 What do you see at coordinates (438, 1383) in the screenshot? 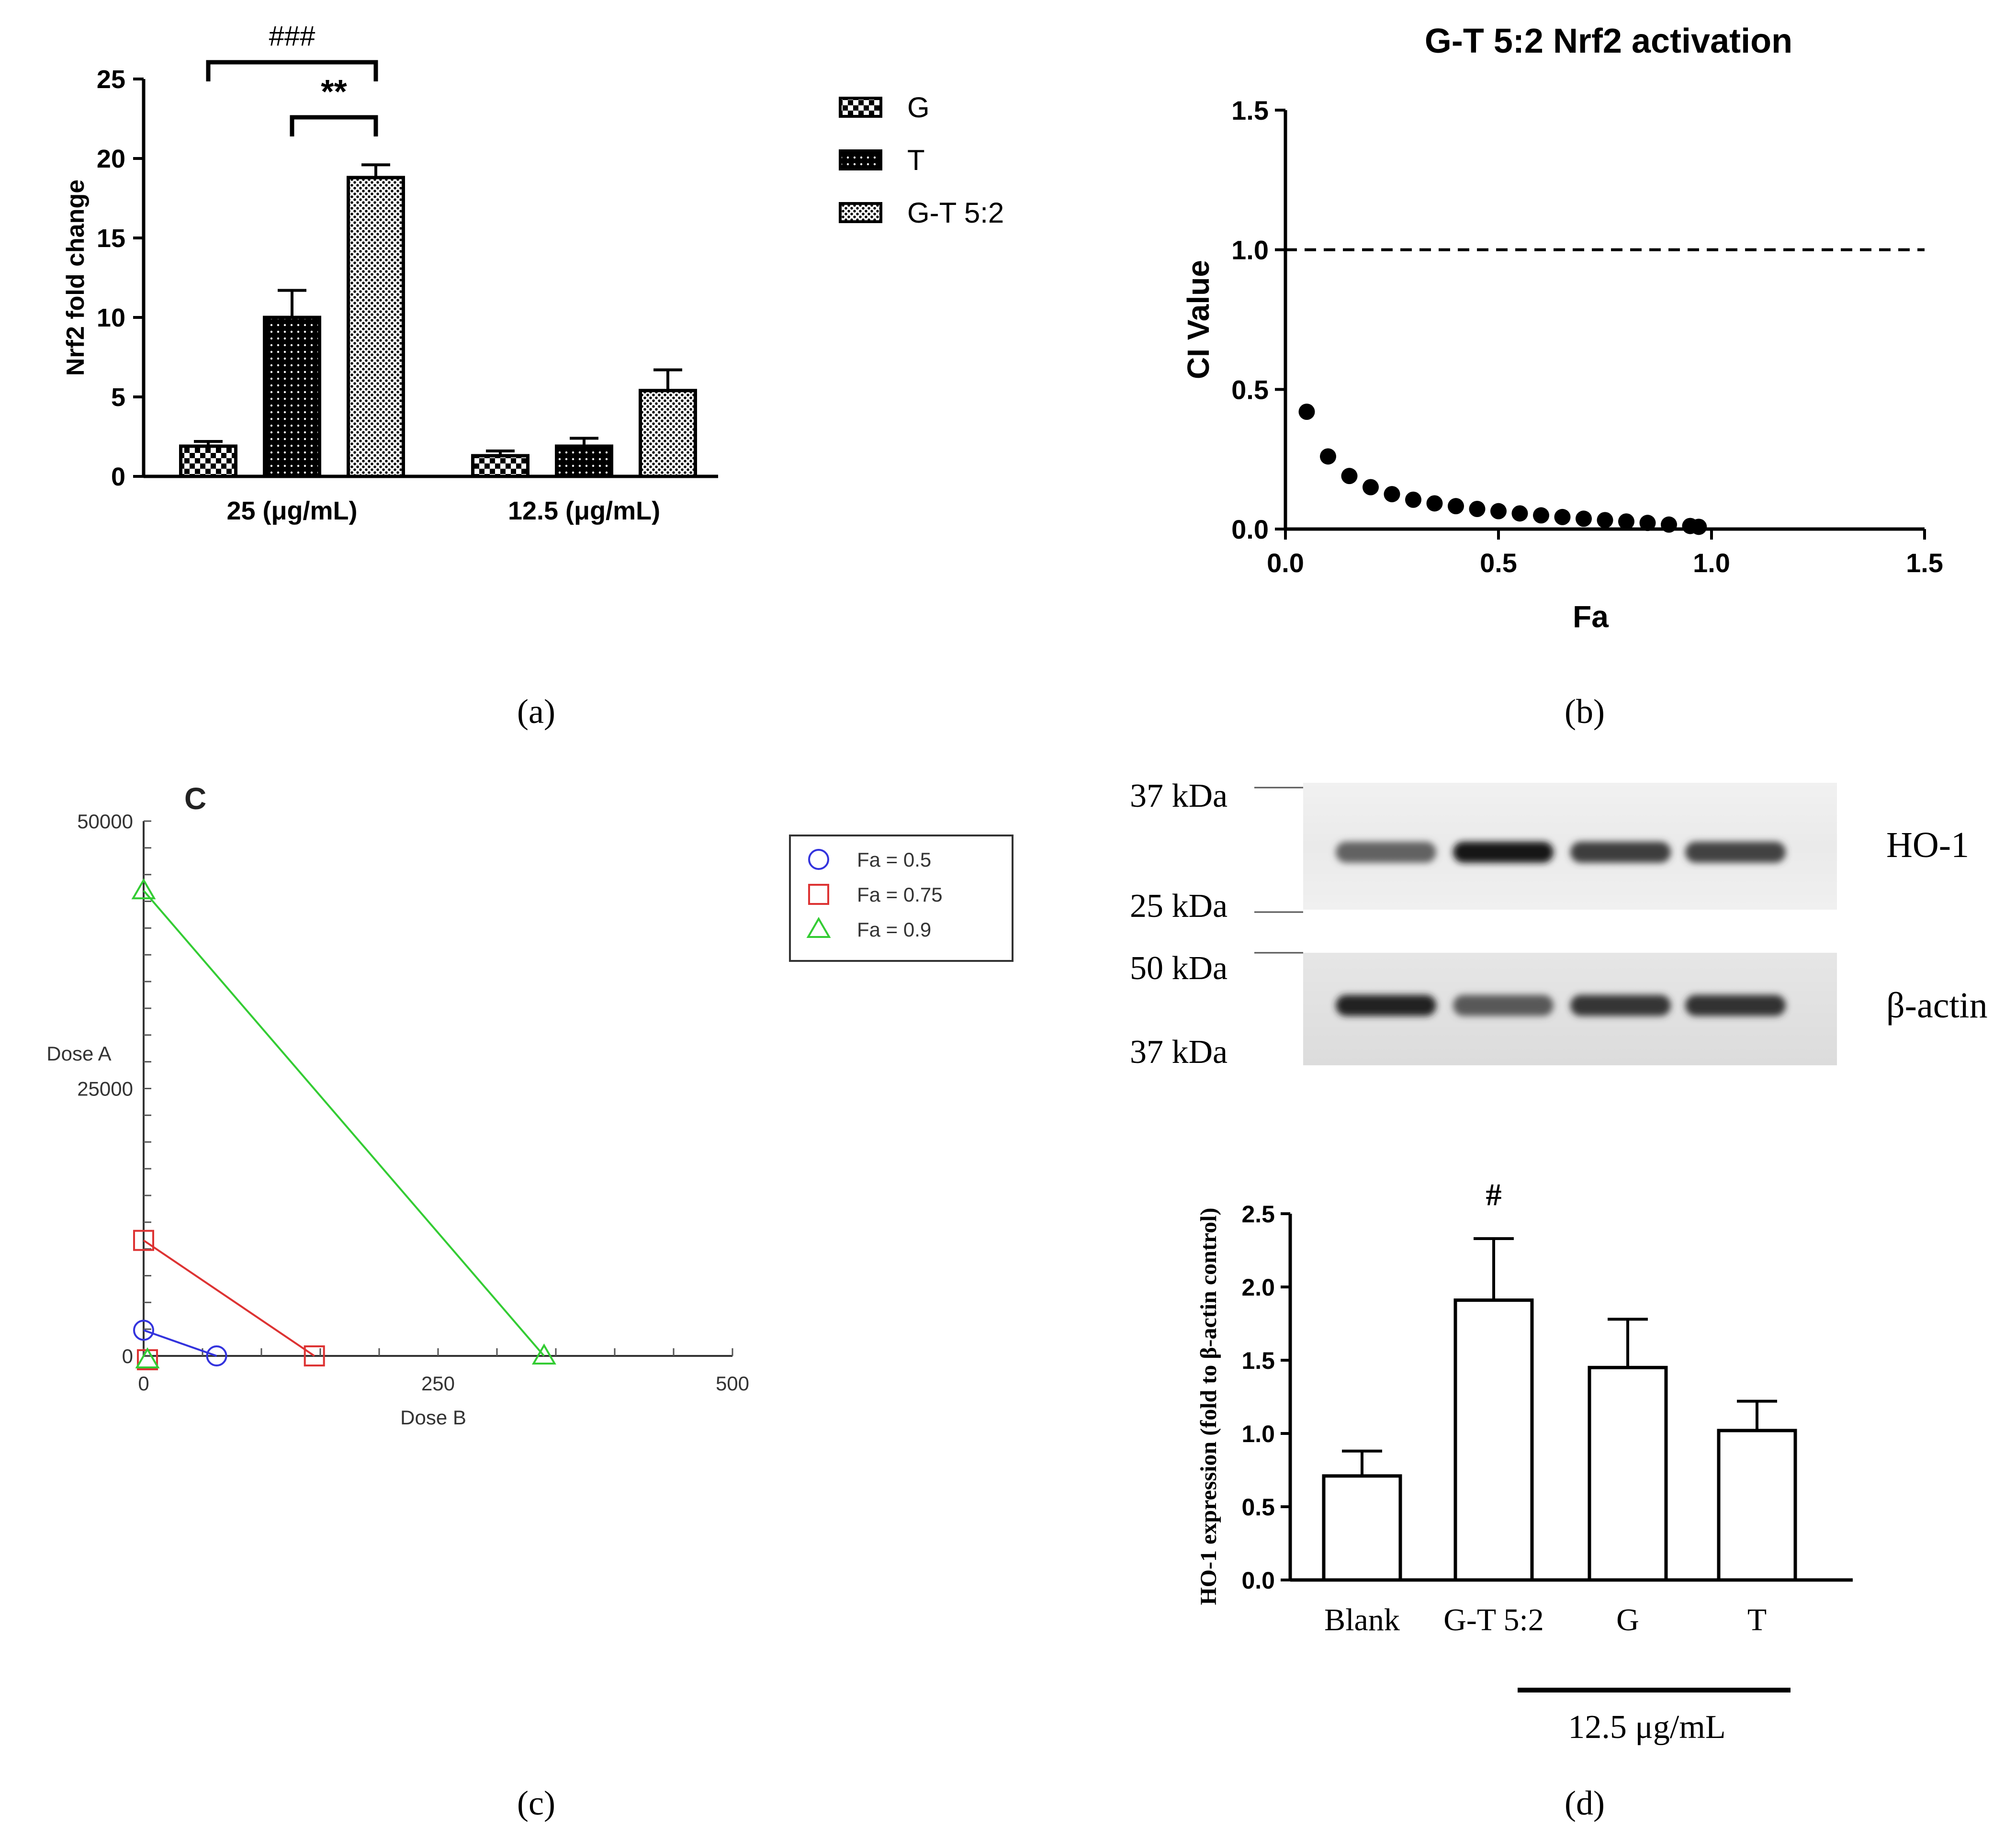
I see `x-tick-label-c: 250` at bounding box center [438, 1383].